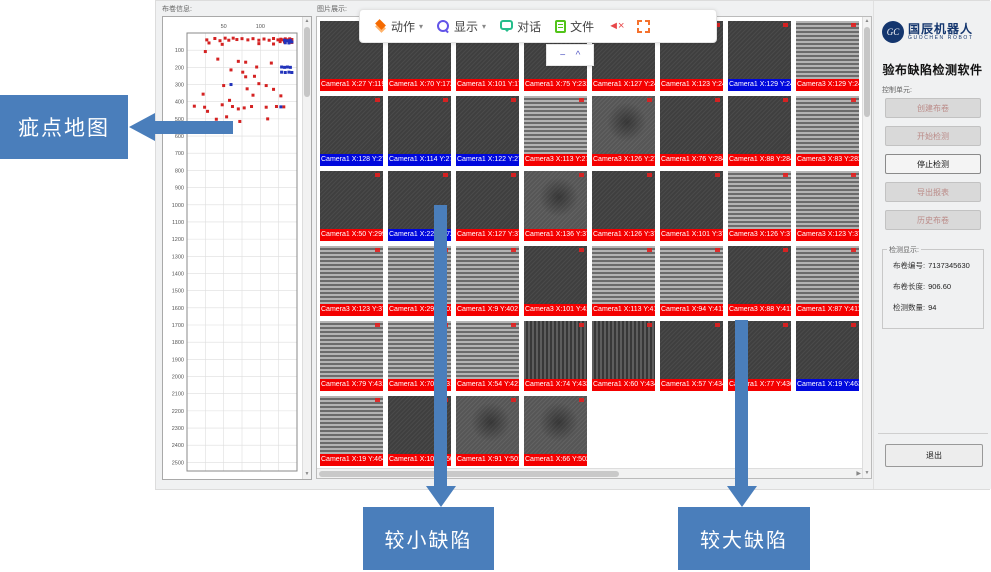  Describe the element at coordinates (933, 164) in the screenshot. I see `control-button-enabled: 停止检测` at that location.